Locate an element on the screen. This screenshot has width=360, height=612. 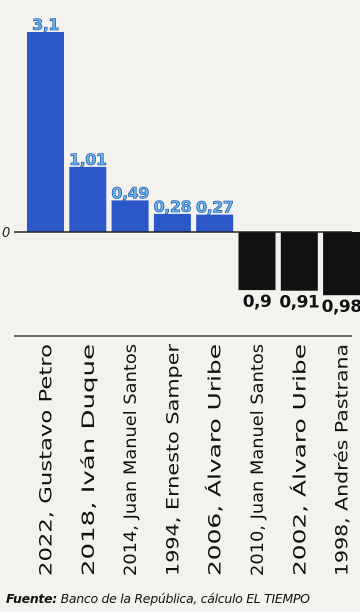
category-label-2: 2018, Iván Duque is located at coordinates (88, 460).